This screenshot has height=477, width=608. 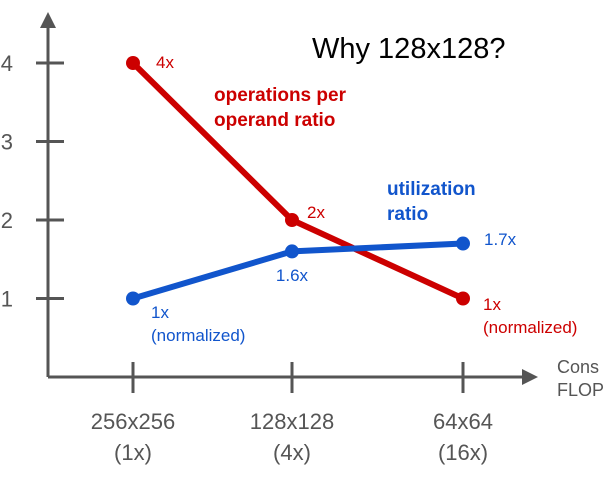 What do you see at coordinates (292, 275) in the screenshot?
I see `data-label-util: 1.6x` at bounding box center [292, 275].